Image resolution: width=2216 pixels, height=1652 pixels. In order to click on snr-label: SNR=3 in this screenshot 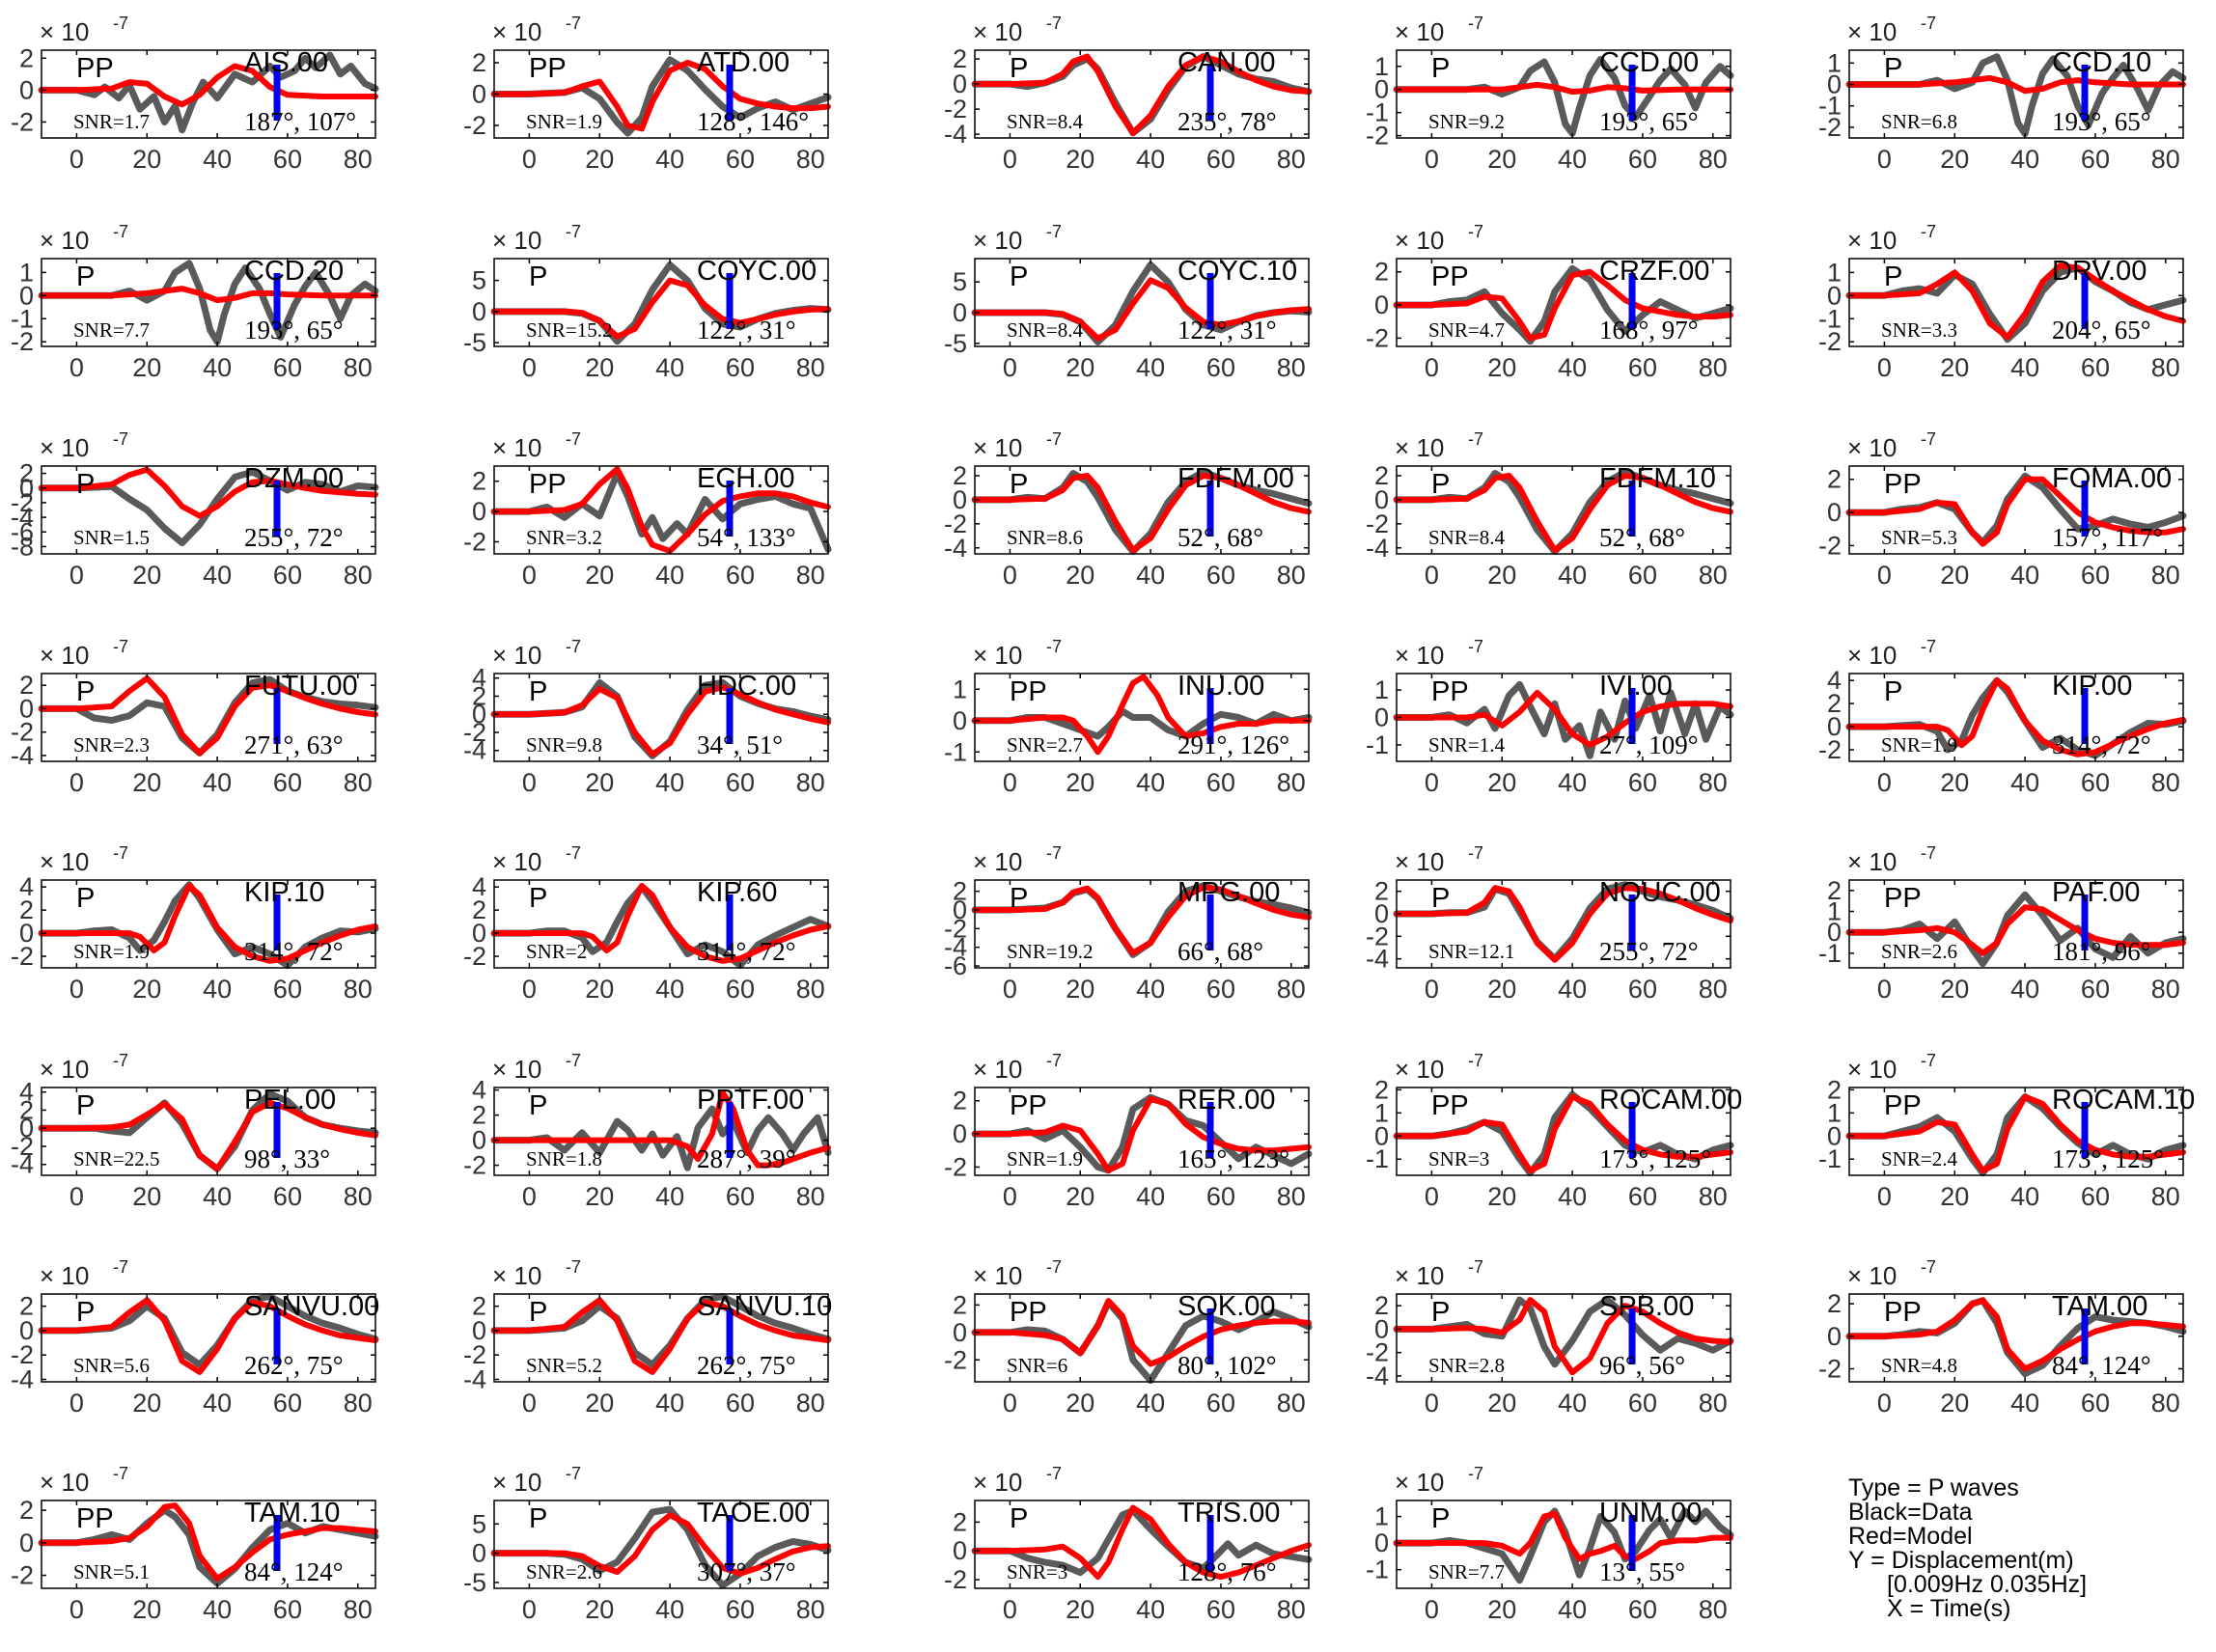, I will do `click(1458, 1158)`.